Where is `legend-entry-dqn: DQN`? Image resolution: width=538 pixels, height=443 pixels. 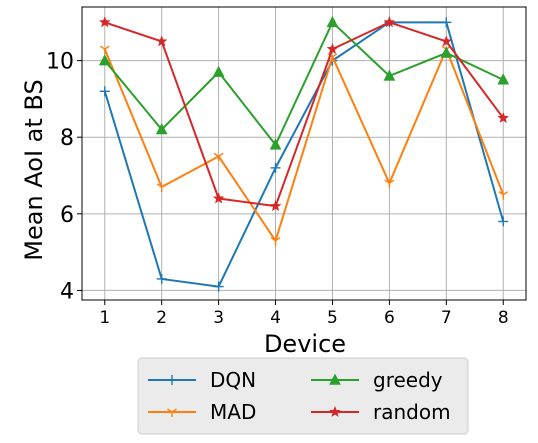
legend-entry-dqn: DQN is located at coordinates (202, 380).